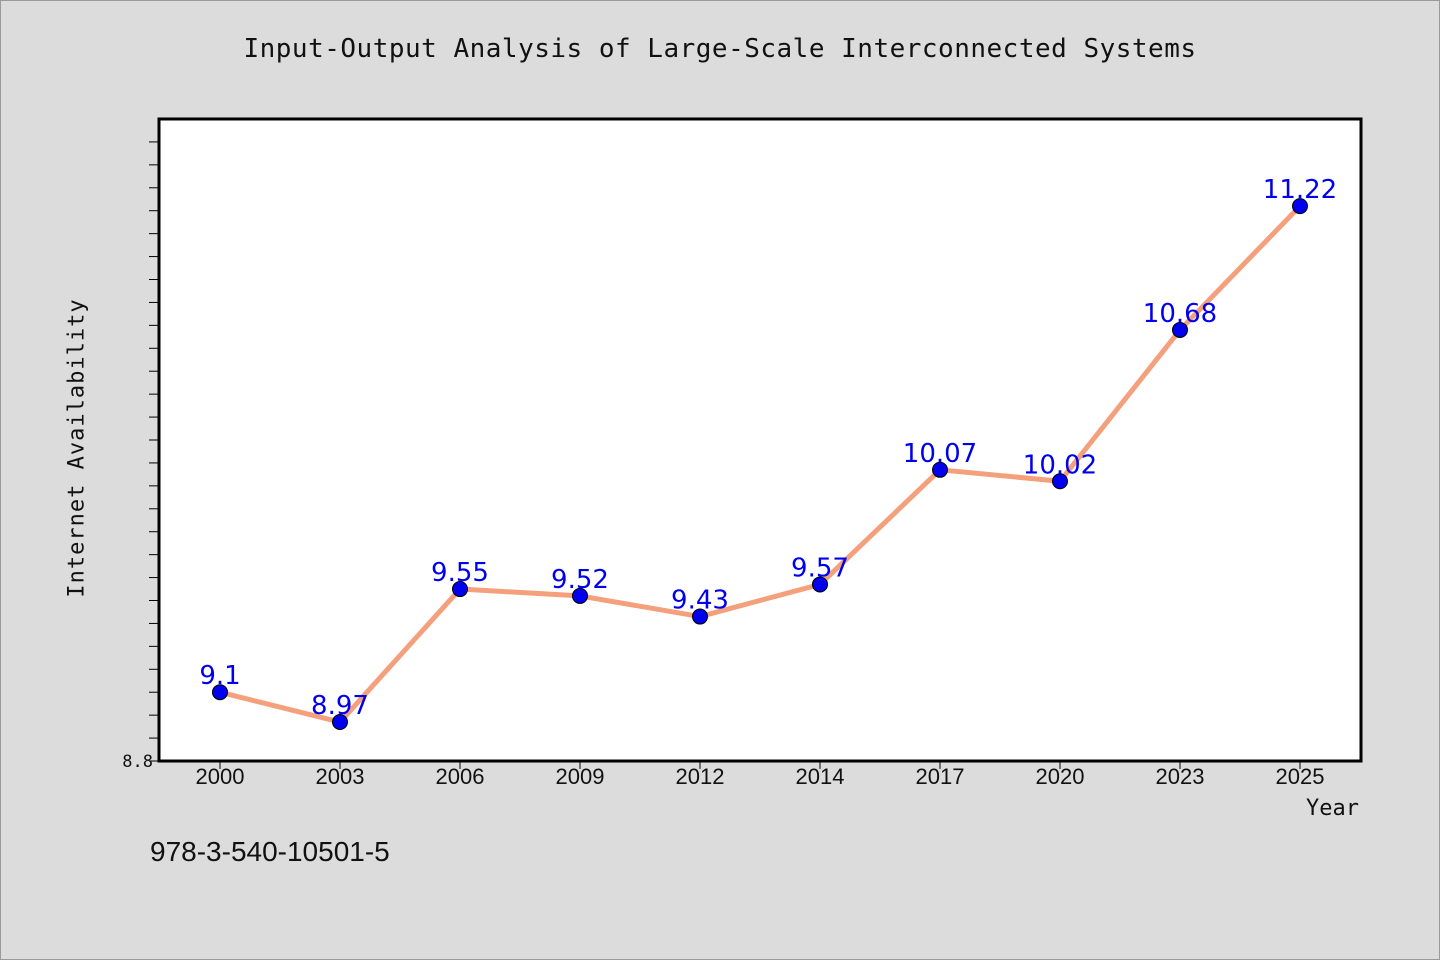 The height and width of the screenshot is (960, 1440). Describe the element at coordinates (77, 448) in the screenshot. I see `y-axis-label: Internet Availability` at that location.